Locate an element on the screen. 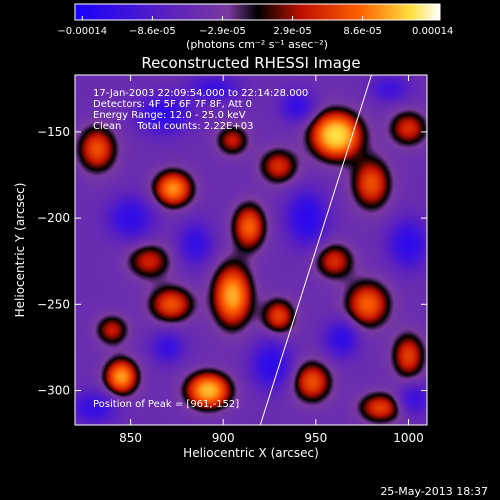 This screenshot has width=500, height=500. colorbar is located at coordinates (257, 12).